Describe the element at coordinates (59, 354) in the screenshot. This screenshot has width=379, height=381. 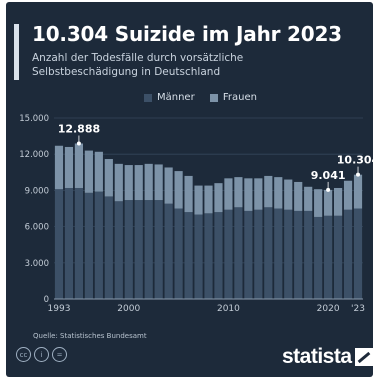
I see `equals-icon: =` at that location.